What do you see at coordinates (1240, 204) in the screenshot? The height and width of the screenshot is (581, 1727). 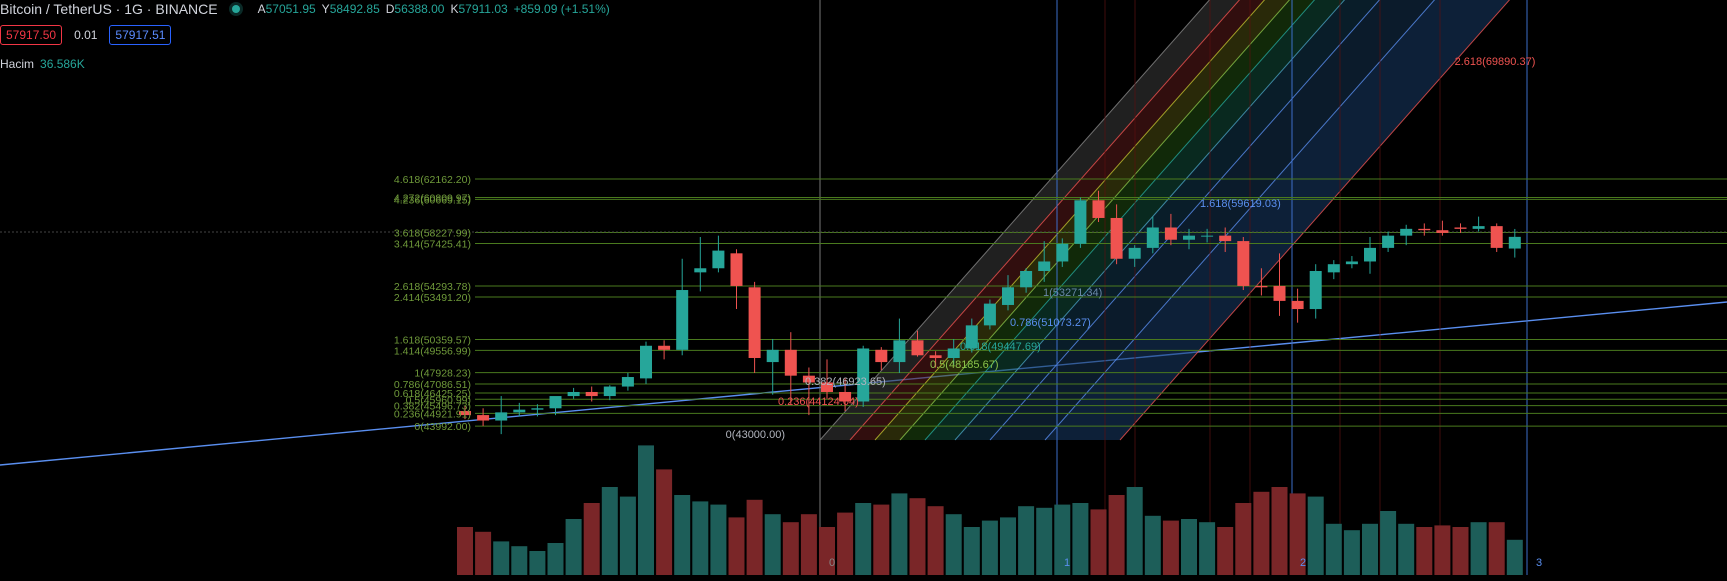 I see `fib-channel-label: 1.618(59619.03)` at bounding box center [1240, 204].